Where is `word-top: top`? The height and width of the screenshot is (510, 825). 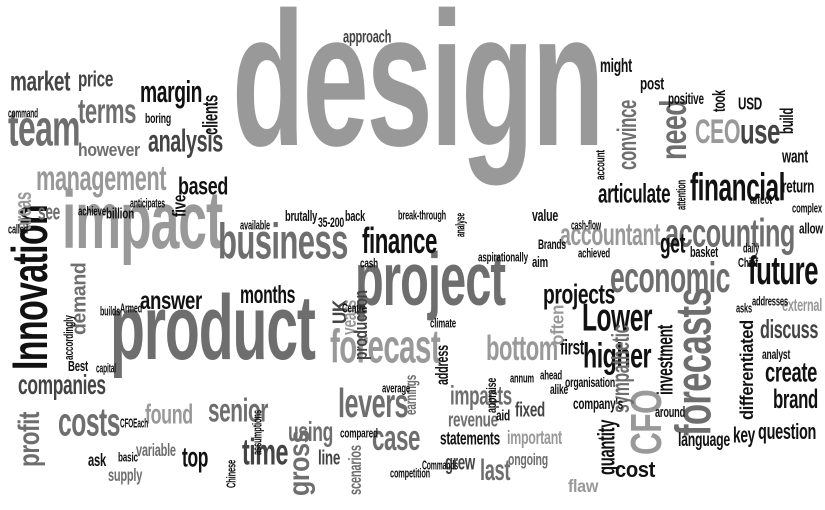 word-top: top is located at coordinates (195, 456).